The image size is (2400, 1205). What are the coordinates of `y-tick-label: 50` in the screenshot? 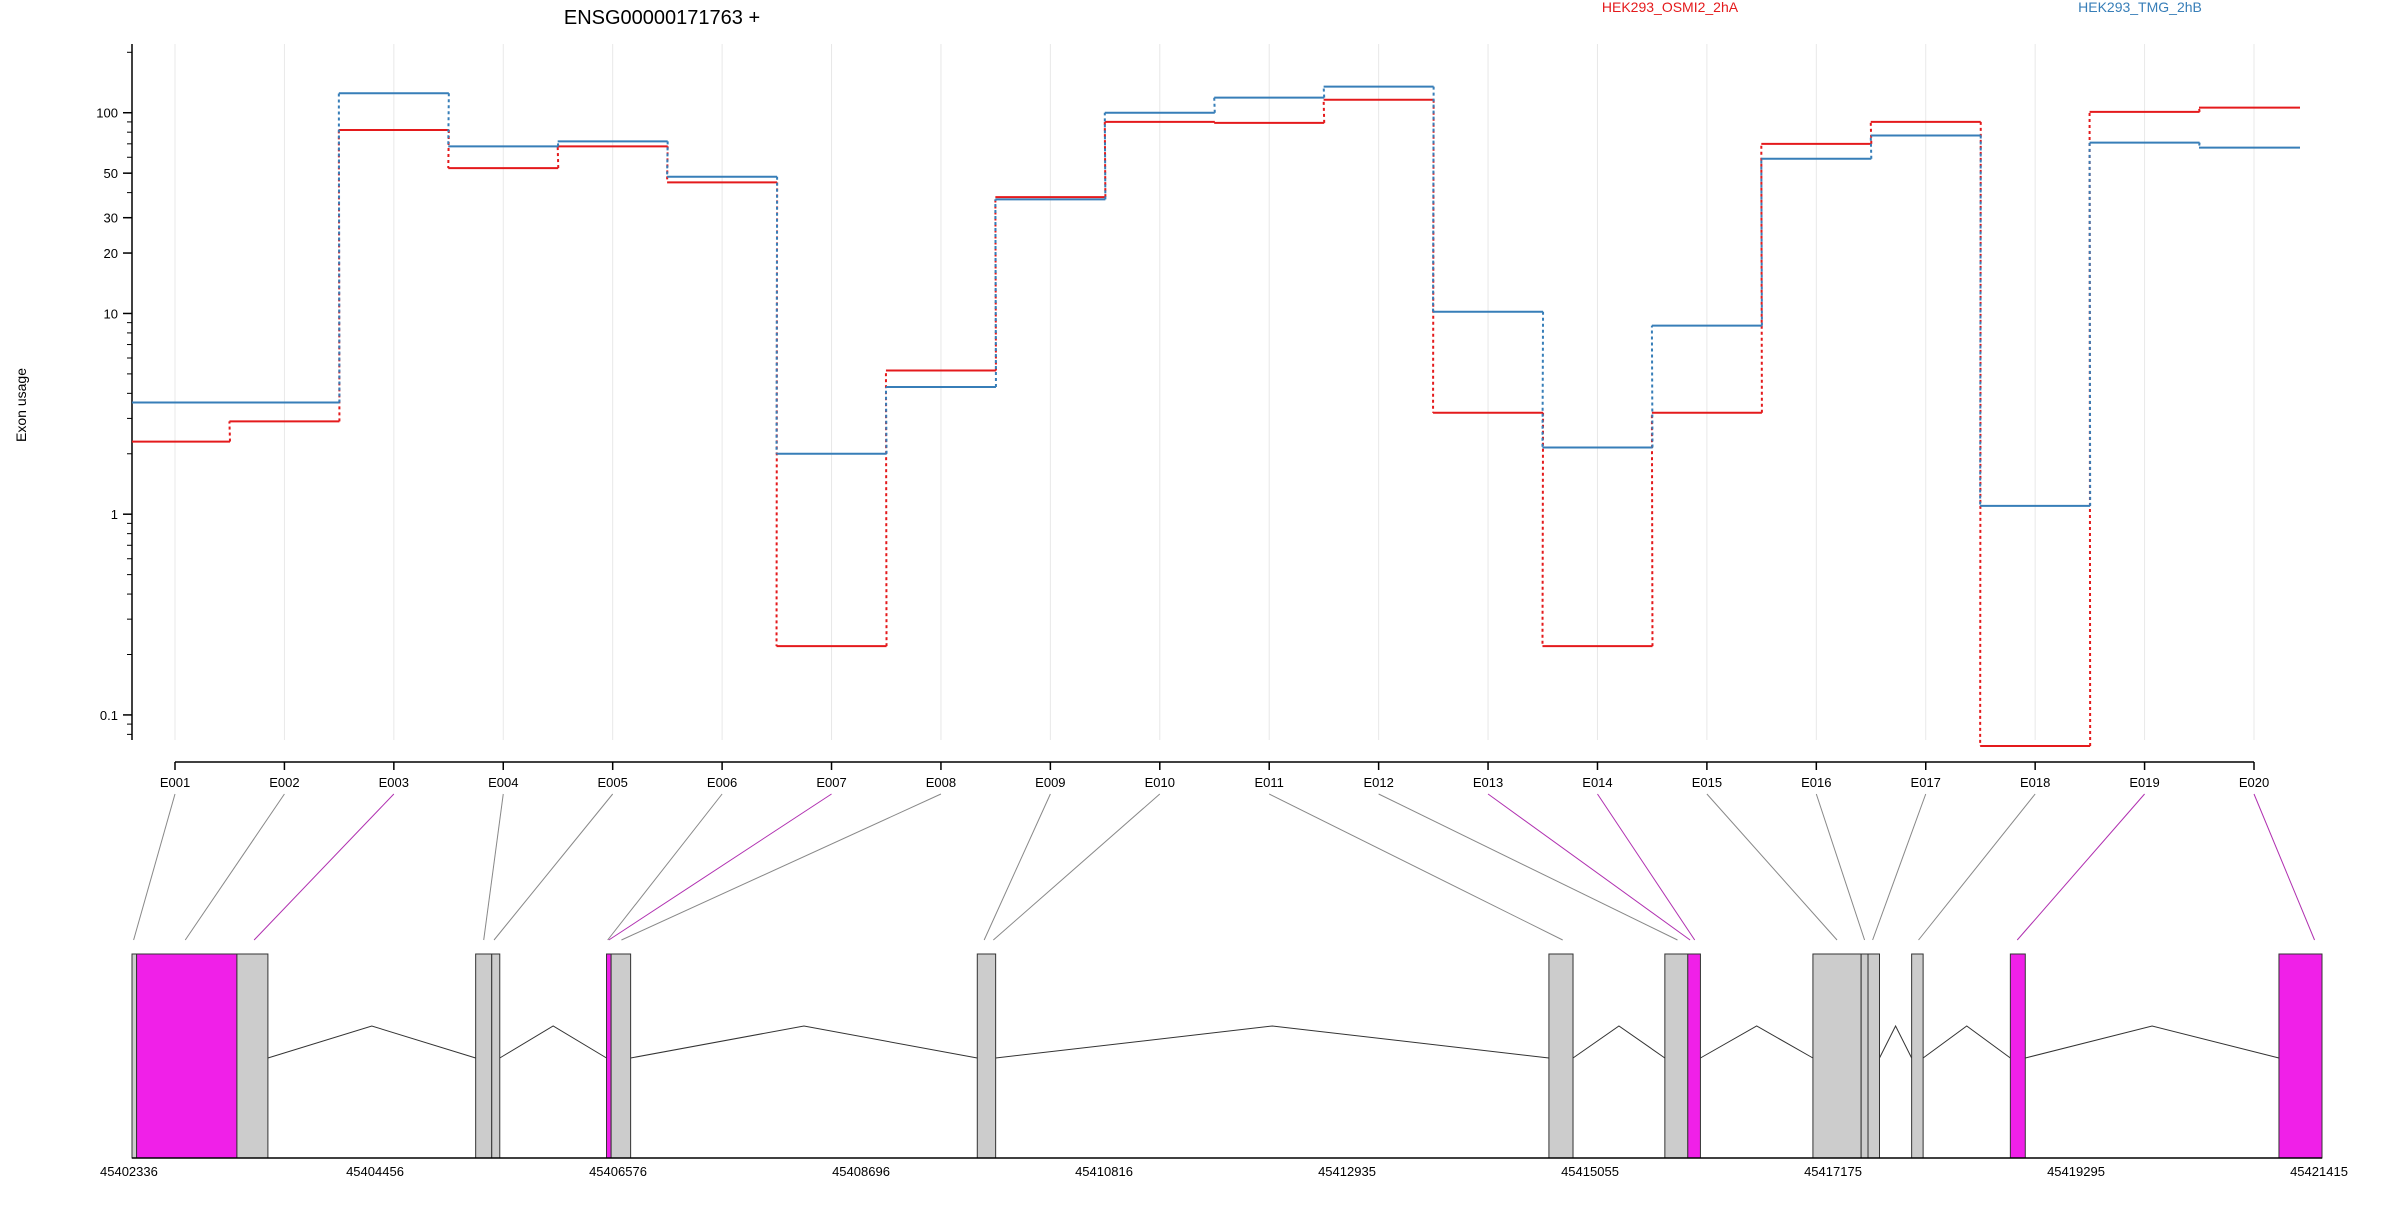 It's located at (111, 173).